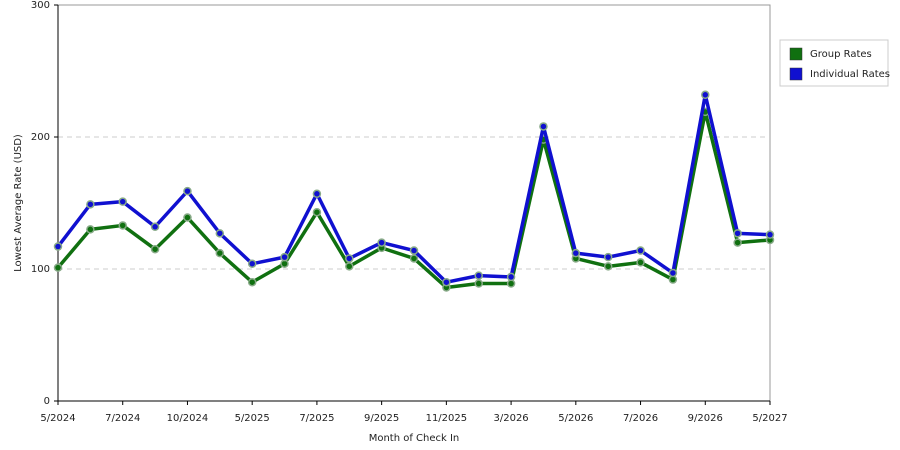  Describe the element at coordinates (640, 418) in the screenshot. I see `x-tick-label: 7/2026` at that location.